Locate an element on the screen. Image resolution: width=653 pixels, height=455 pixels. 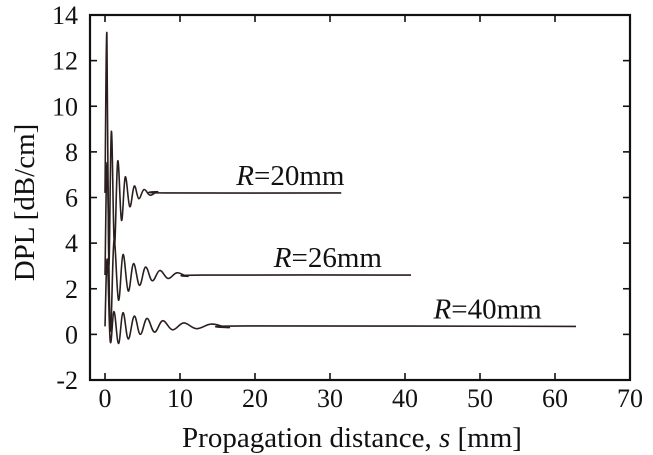
series-label-text: =40mm is located at coordinates (496, 309).